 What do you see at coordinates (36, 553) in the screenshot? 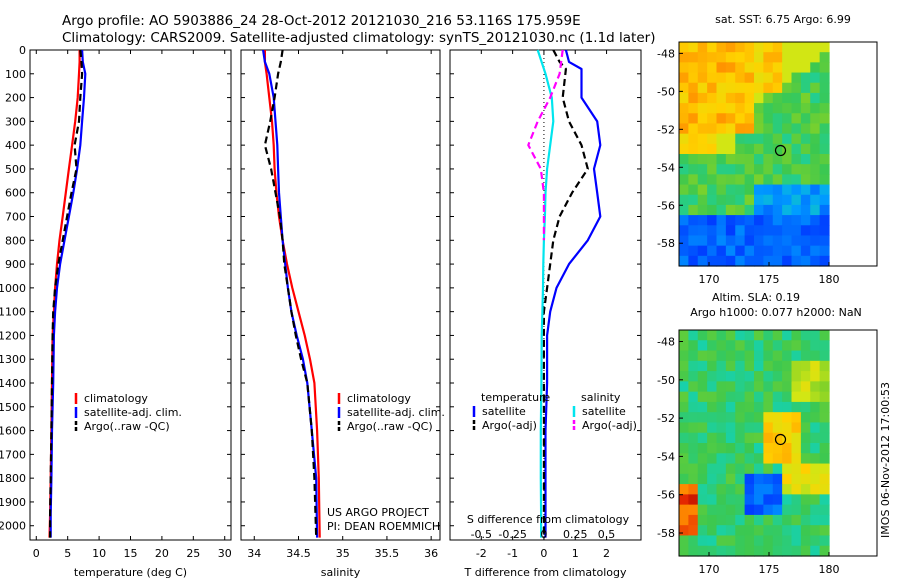
I see `x-tick-label: 0` at bounding box center [36, 553].